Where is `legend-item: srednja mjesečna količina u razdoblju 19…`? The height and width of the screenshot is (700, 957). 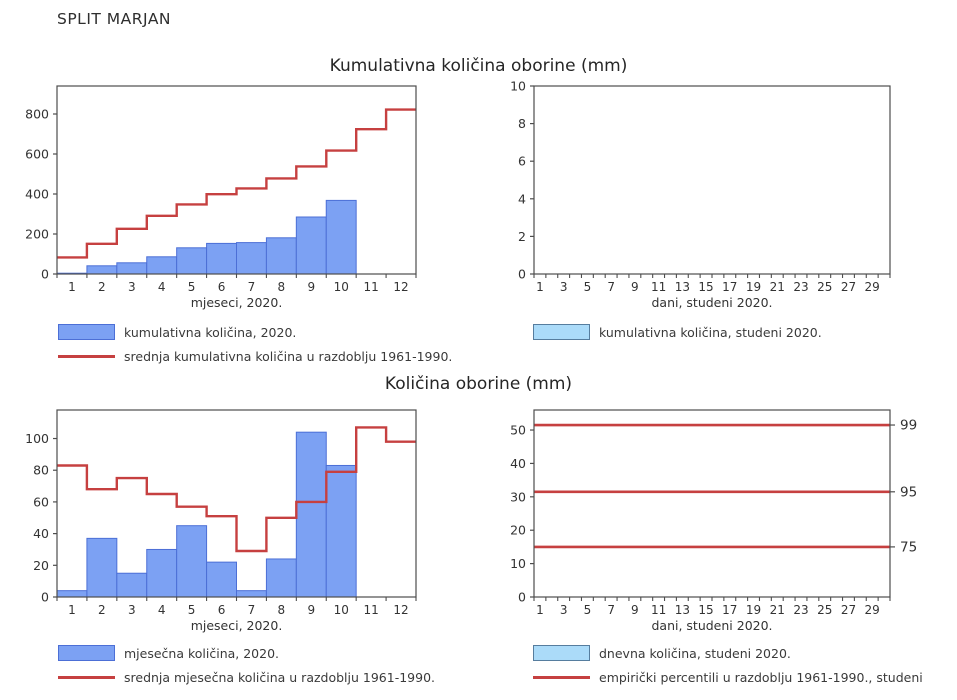
legend-item: srednja mjesečna količina u razdoblju 19… is located at coordinates (246, 677).